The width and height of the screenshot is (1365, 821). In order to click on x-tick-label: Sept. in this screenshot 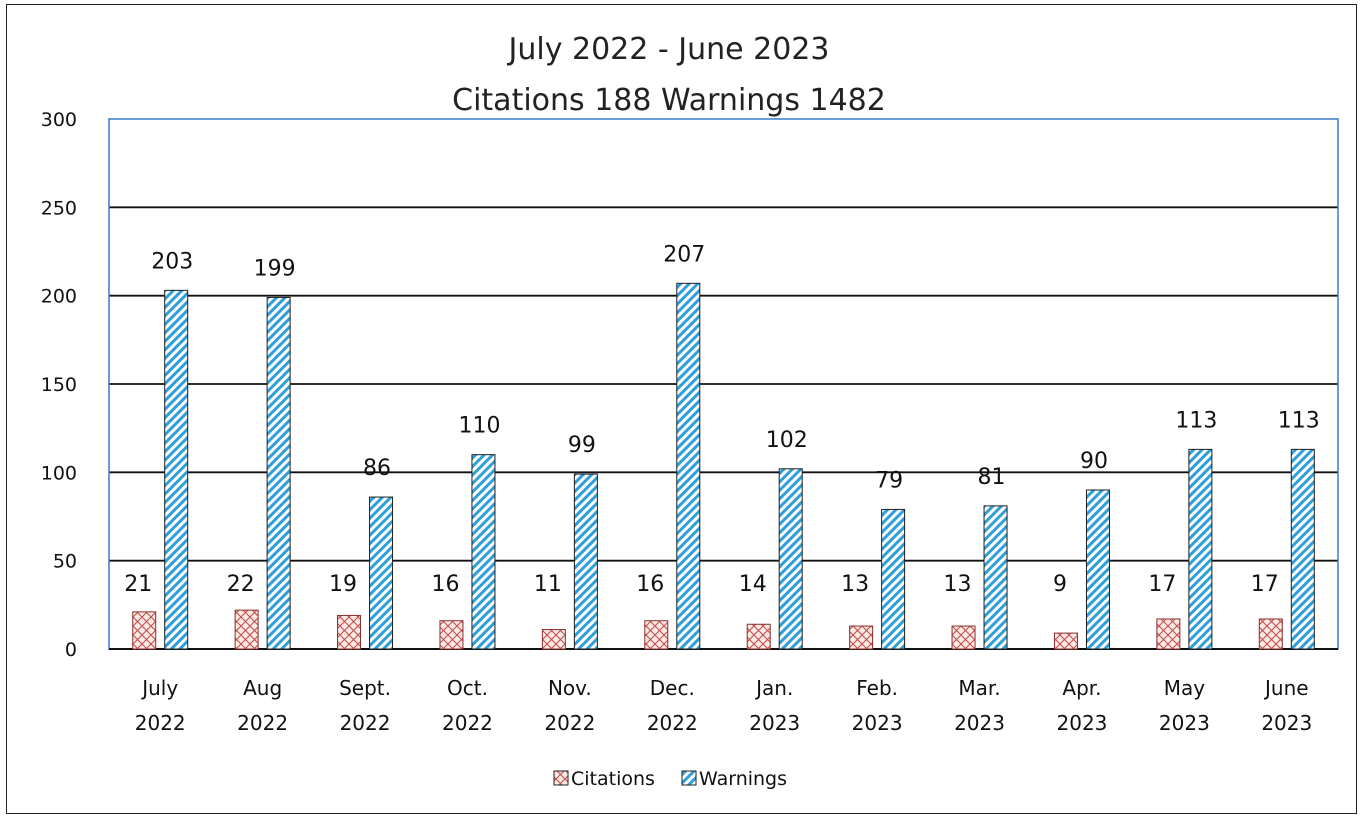, I will do `click(365, 688)`.